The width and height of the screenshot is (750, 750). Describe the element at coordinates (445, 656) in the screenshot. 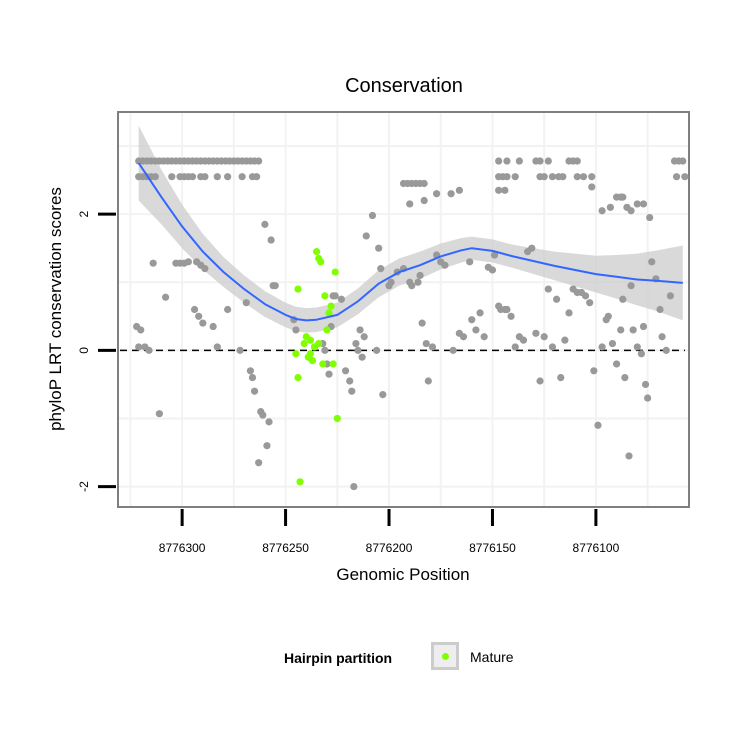

I see `legend-key-mature` at that location.